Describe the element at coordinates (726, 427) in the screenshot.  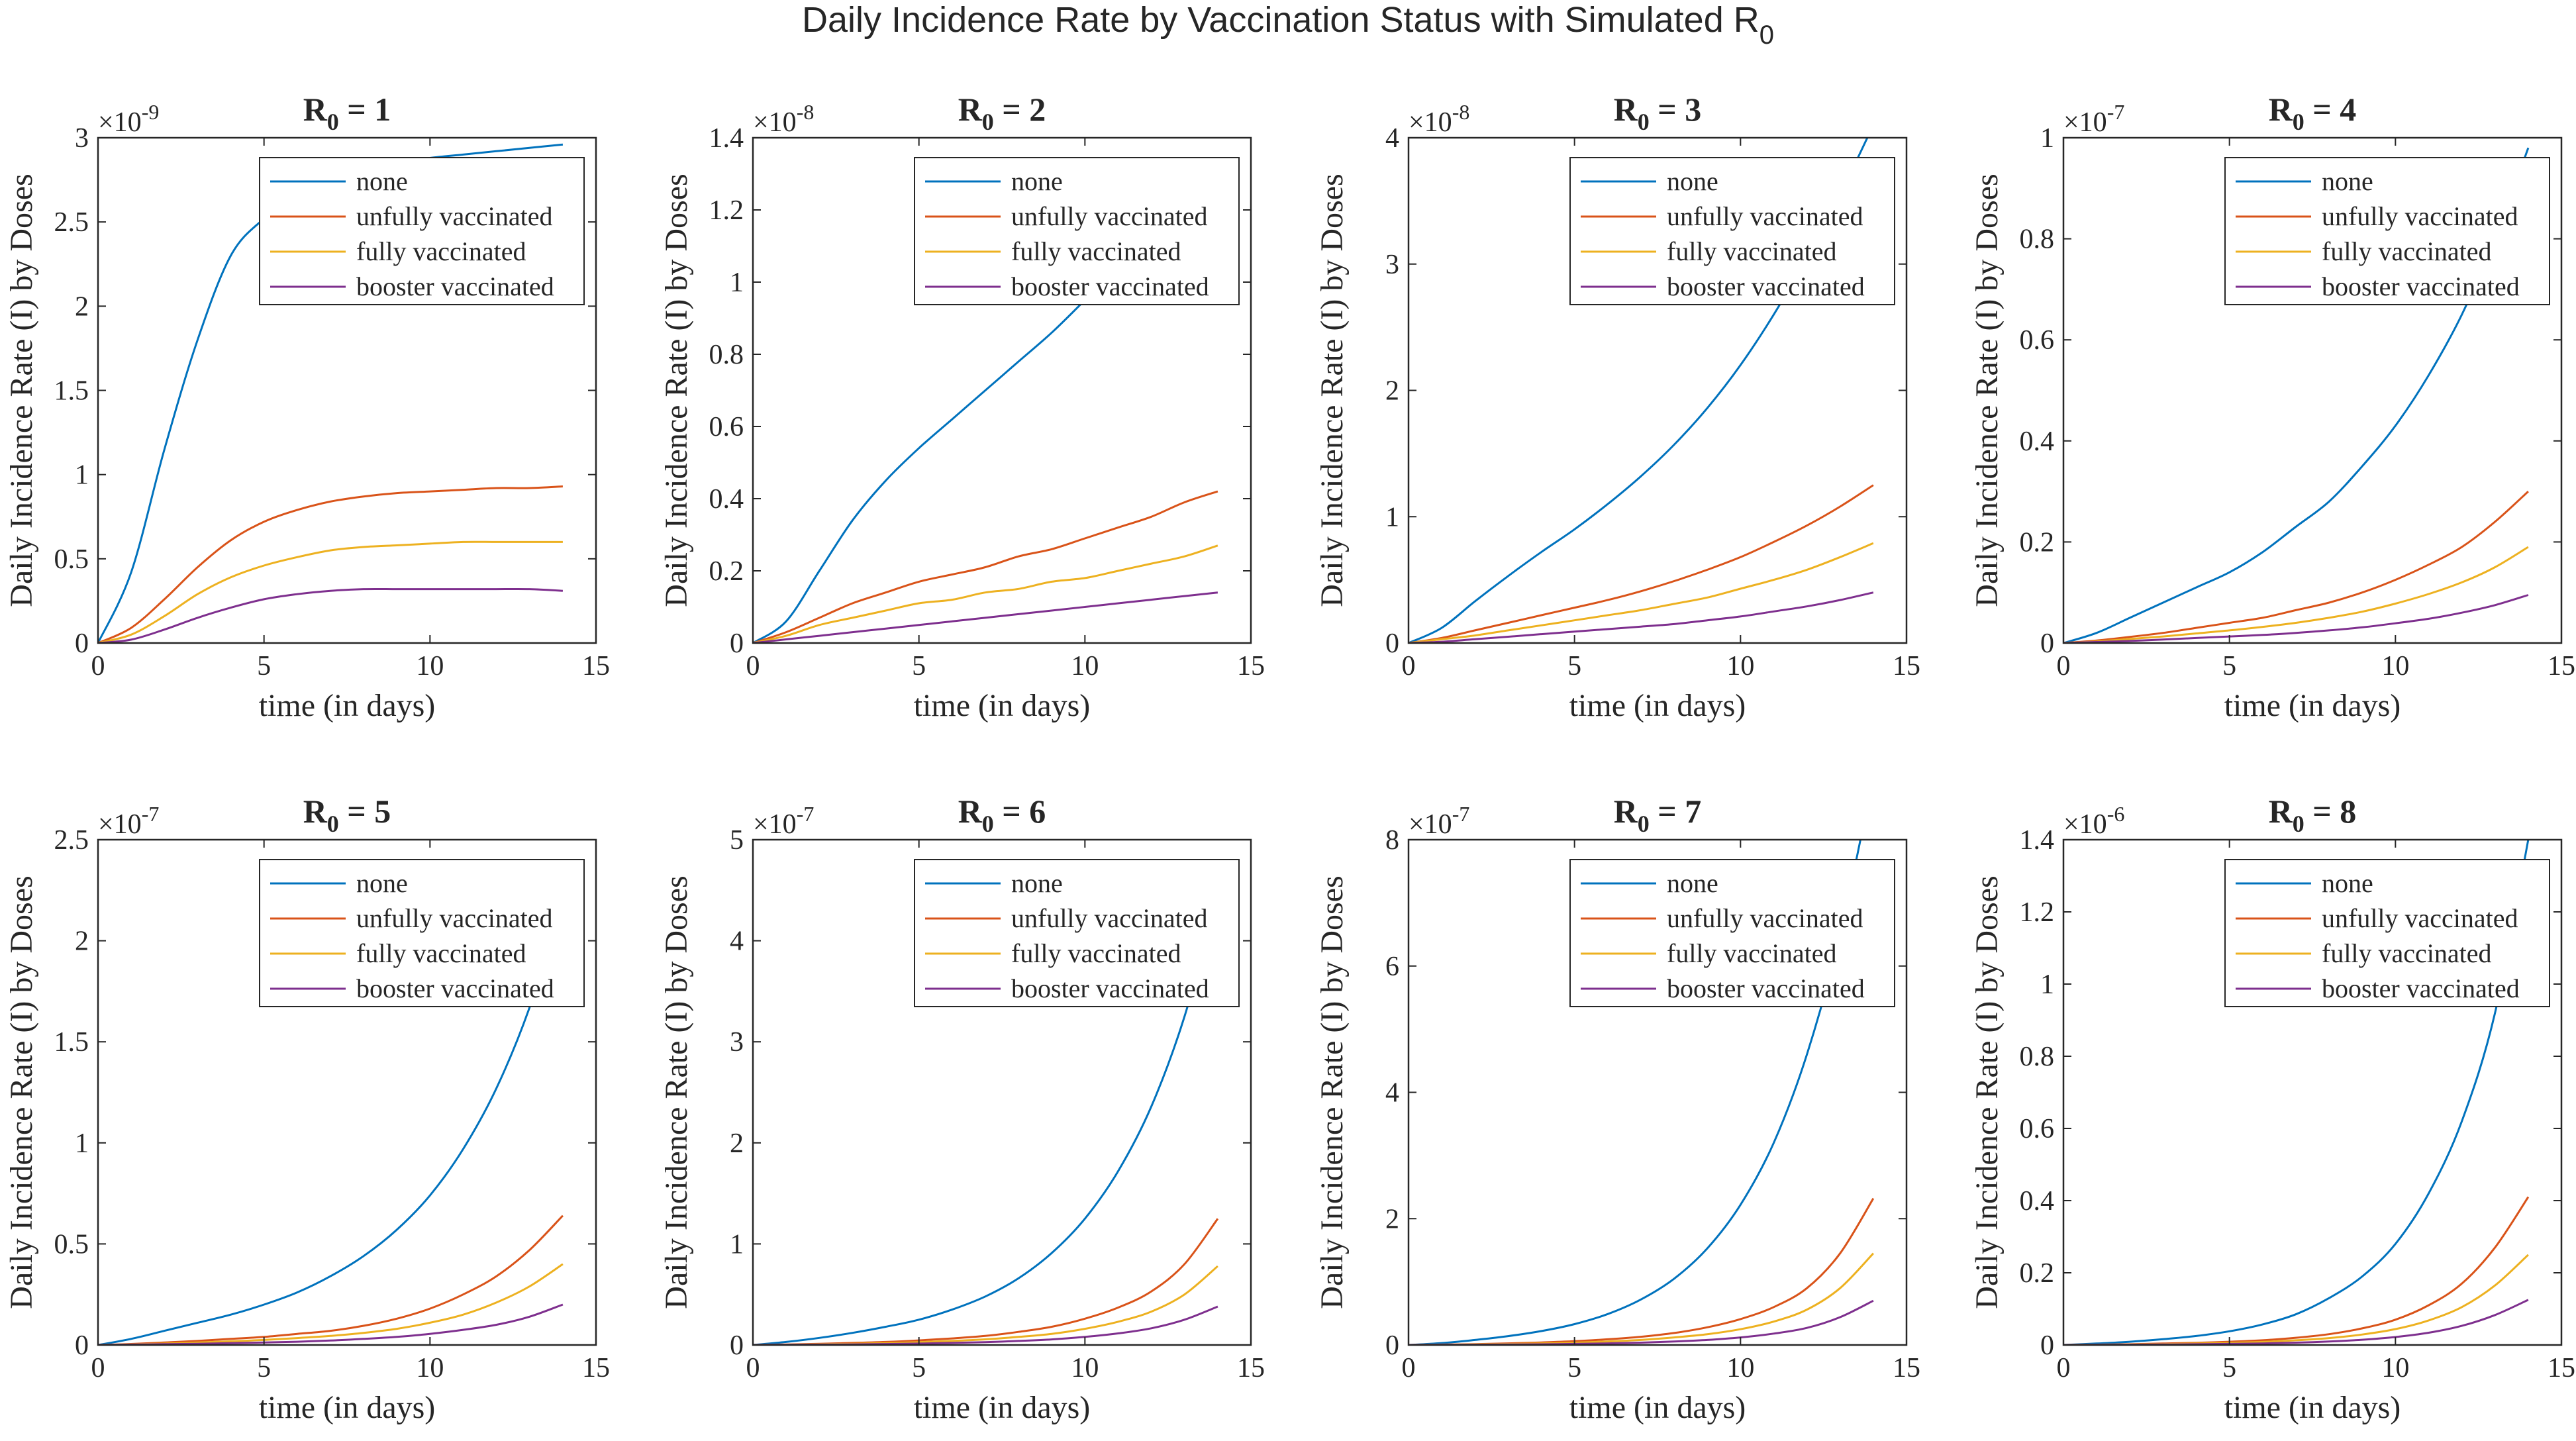
I see `y-tick-label: 0.6` at that location.